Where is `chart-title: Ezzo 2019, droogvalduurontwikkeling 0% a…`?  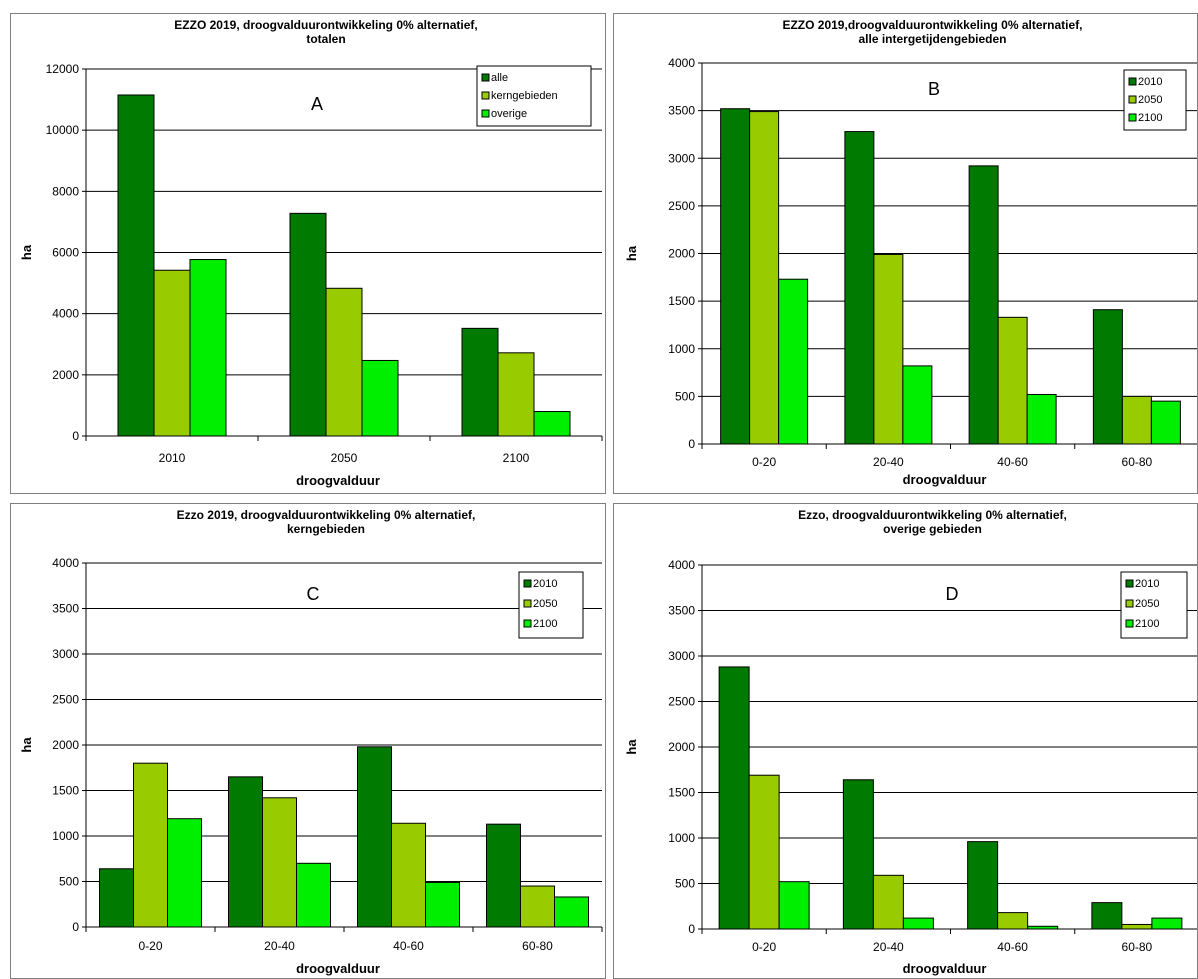 chart-title: Ezzo 2019, droogvalduurontwikkeling 0% a… is located at coordinates (326, 515).